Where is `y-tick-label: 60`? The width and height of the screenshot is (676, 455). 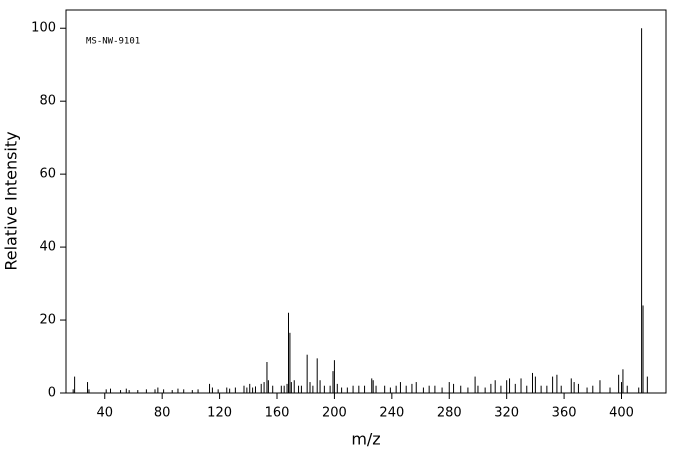
y-tick-label: 60 is located at coordinates (47, 174).